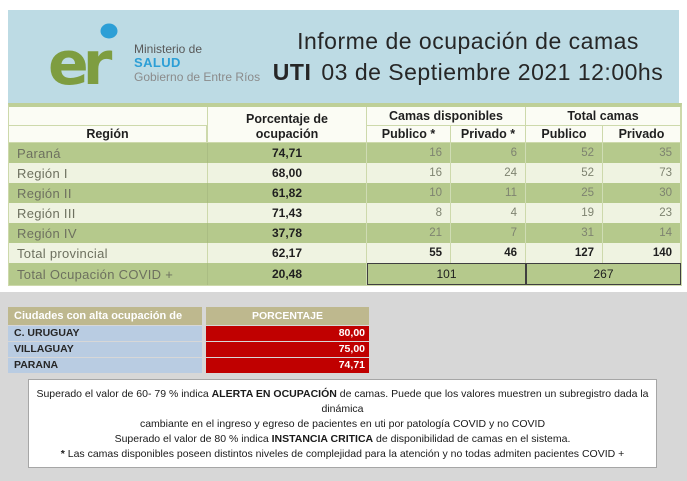 This screenshot has height=481, width=687. What do you see at coordinates (564, 134) in the screenshot?
I see `col-header-publico-total: Publico` at bounding box center [564, 134].